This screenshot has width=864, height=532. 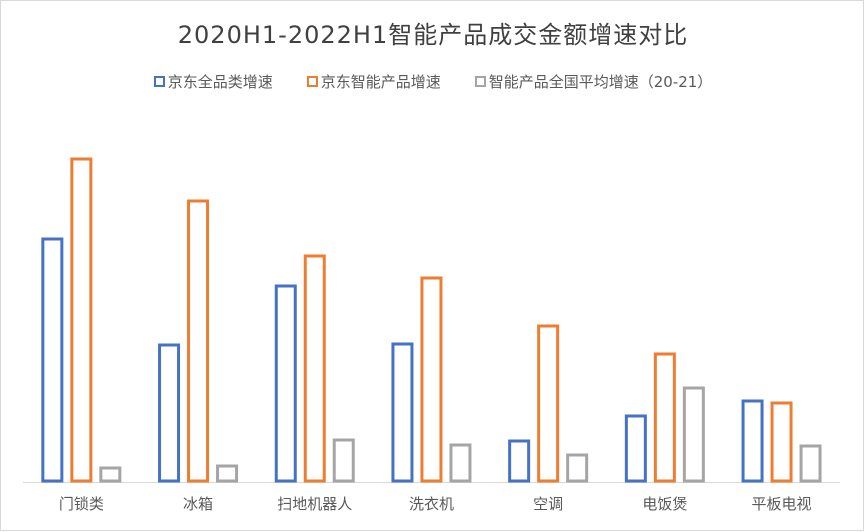 What do you see at coordinates (81, 504) in the screenshot?
I see `x-tick-label: 门锁类` at bounding box center [81, 504].